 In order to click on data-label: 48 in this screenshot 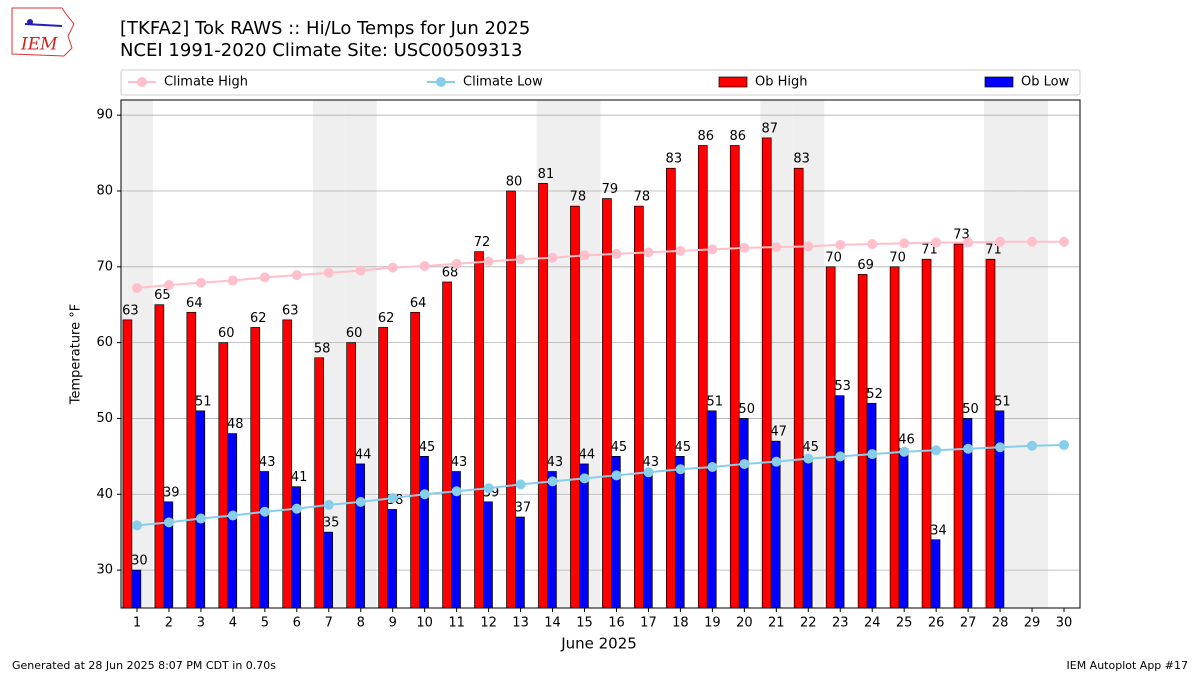, I will do `click(235, 424)`.